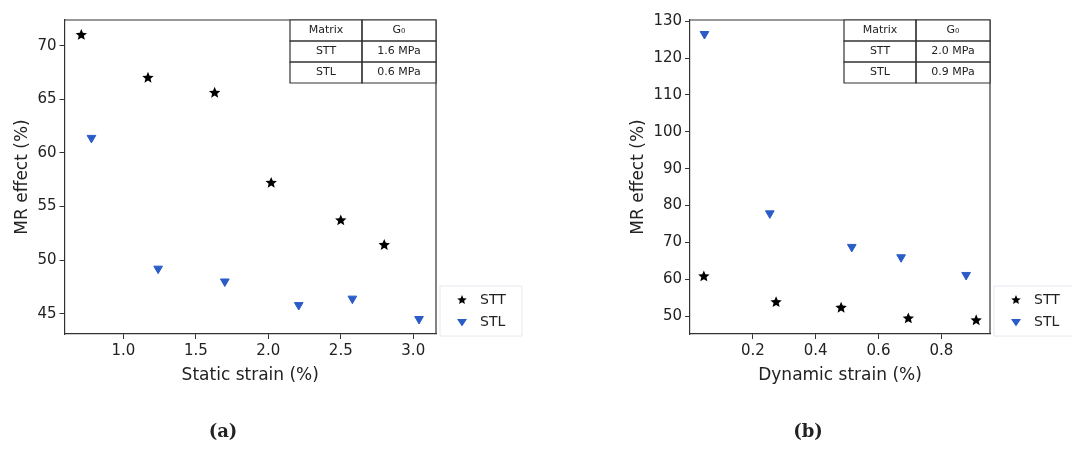  What do you see at coordinates (340, 349) in the screenshot?
I see `x-tick-label: 2.5` at bounding box center [340, 349].